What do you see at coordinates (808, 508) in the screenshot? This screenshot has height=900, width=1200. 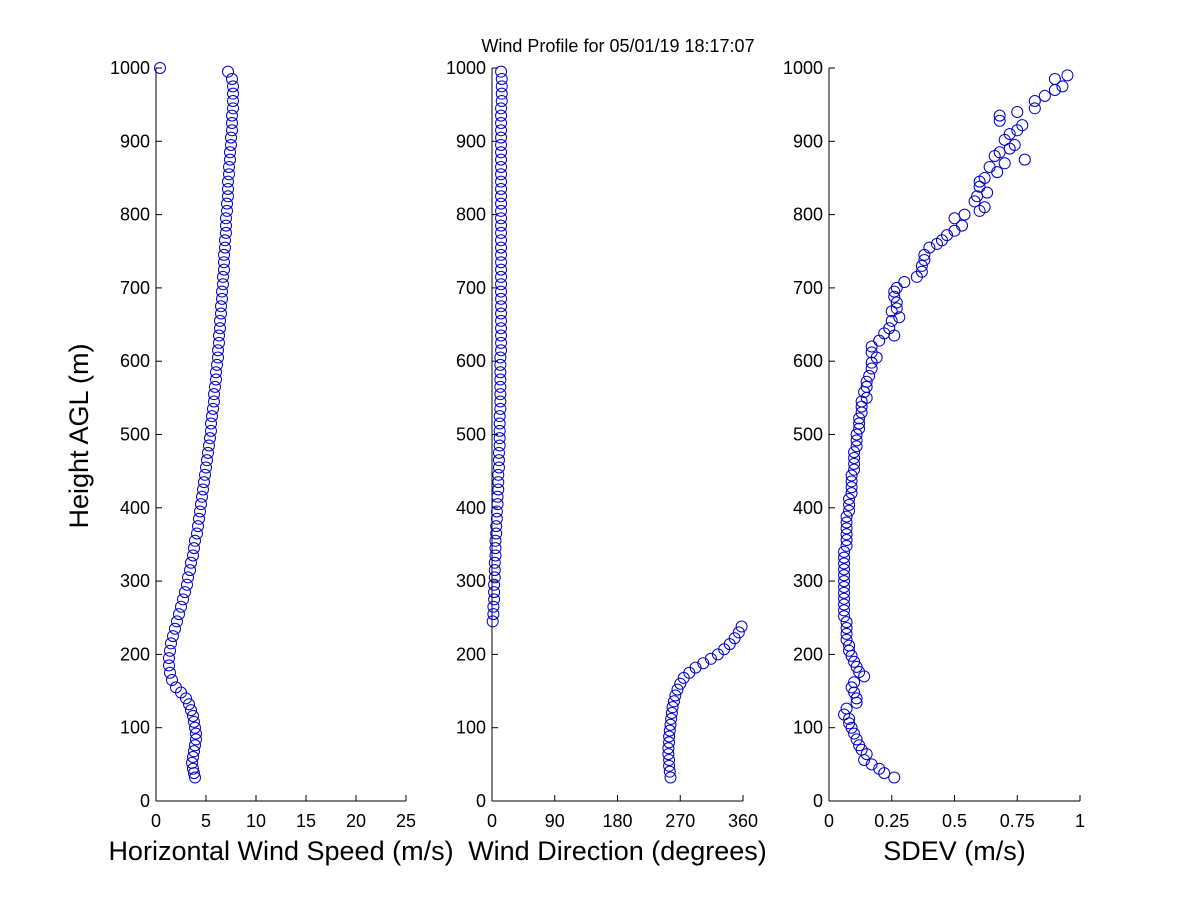 I see `y-tick-label: 400` at bounding box center [808, 508].